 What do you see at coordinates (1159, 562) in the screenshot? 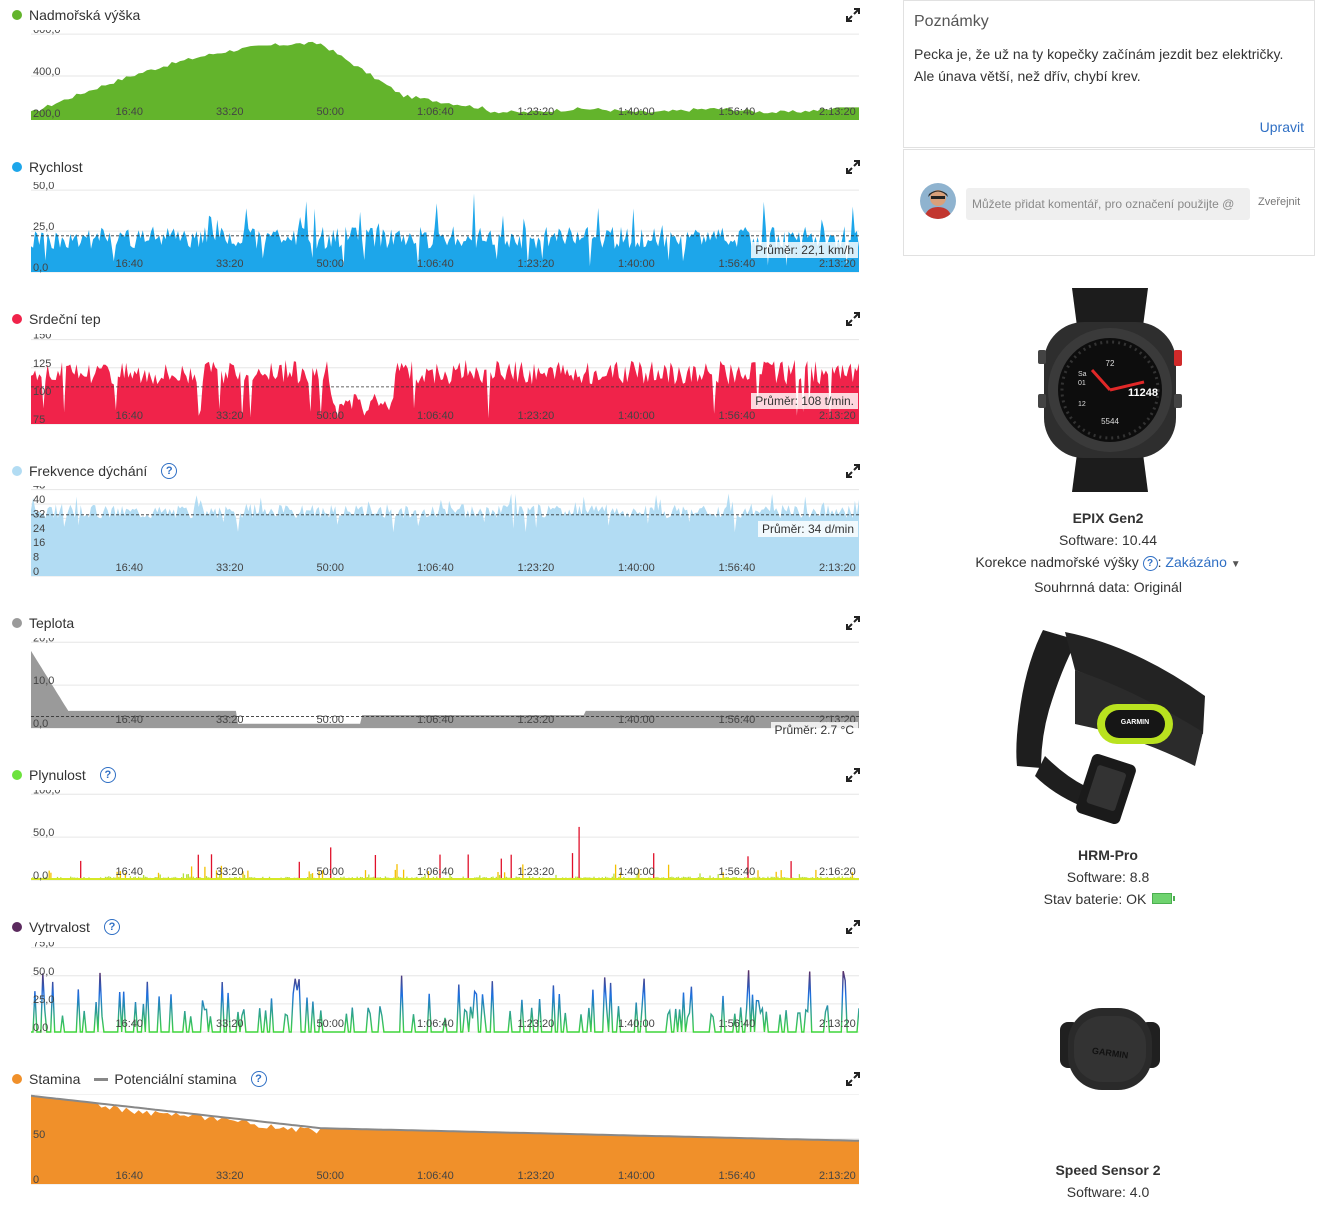
I see `colon: :` at bounding box center [1159, 562].